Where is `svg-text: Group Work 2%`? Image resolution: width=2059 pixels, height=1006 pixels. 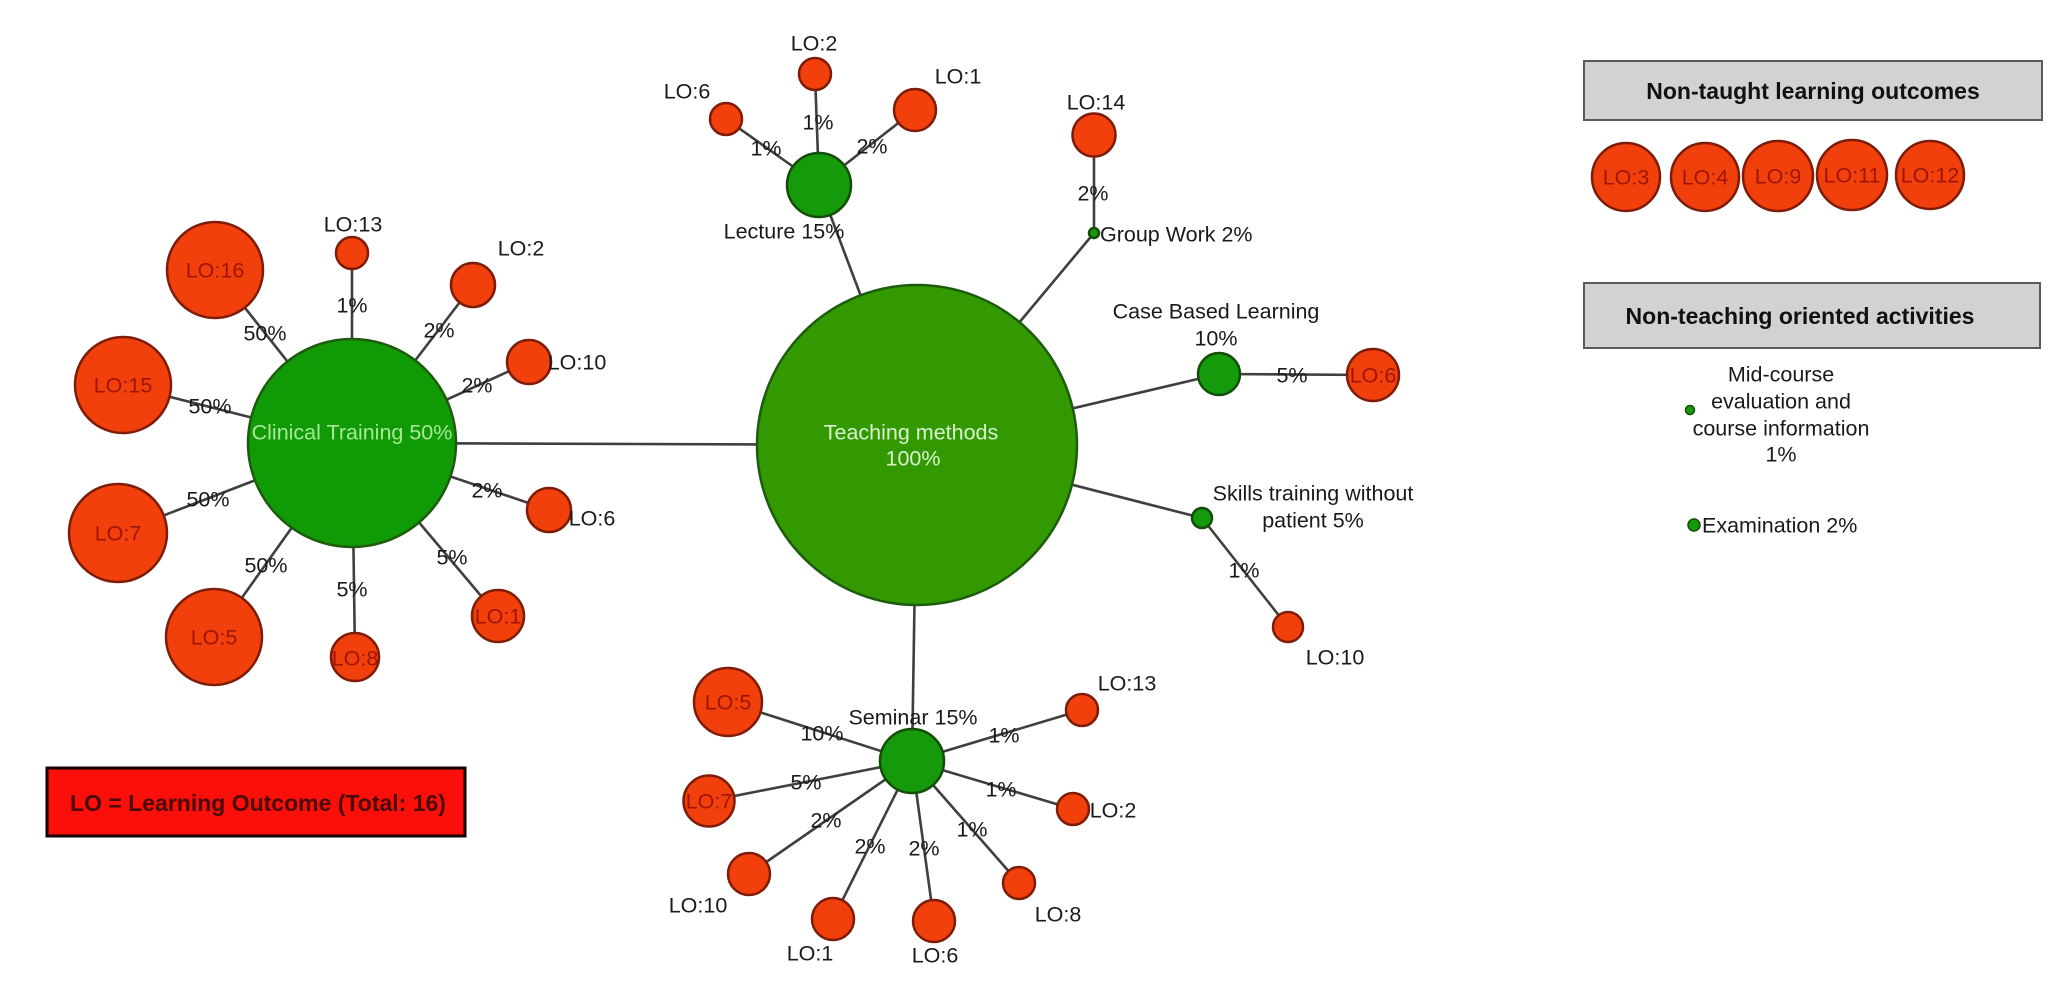 svg-text: Group Work 2% is located at coordinates (1176, 235).